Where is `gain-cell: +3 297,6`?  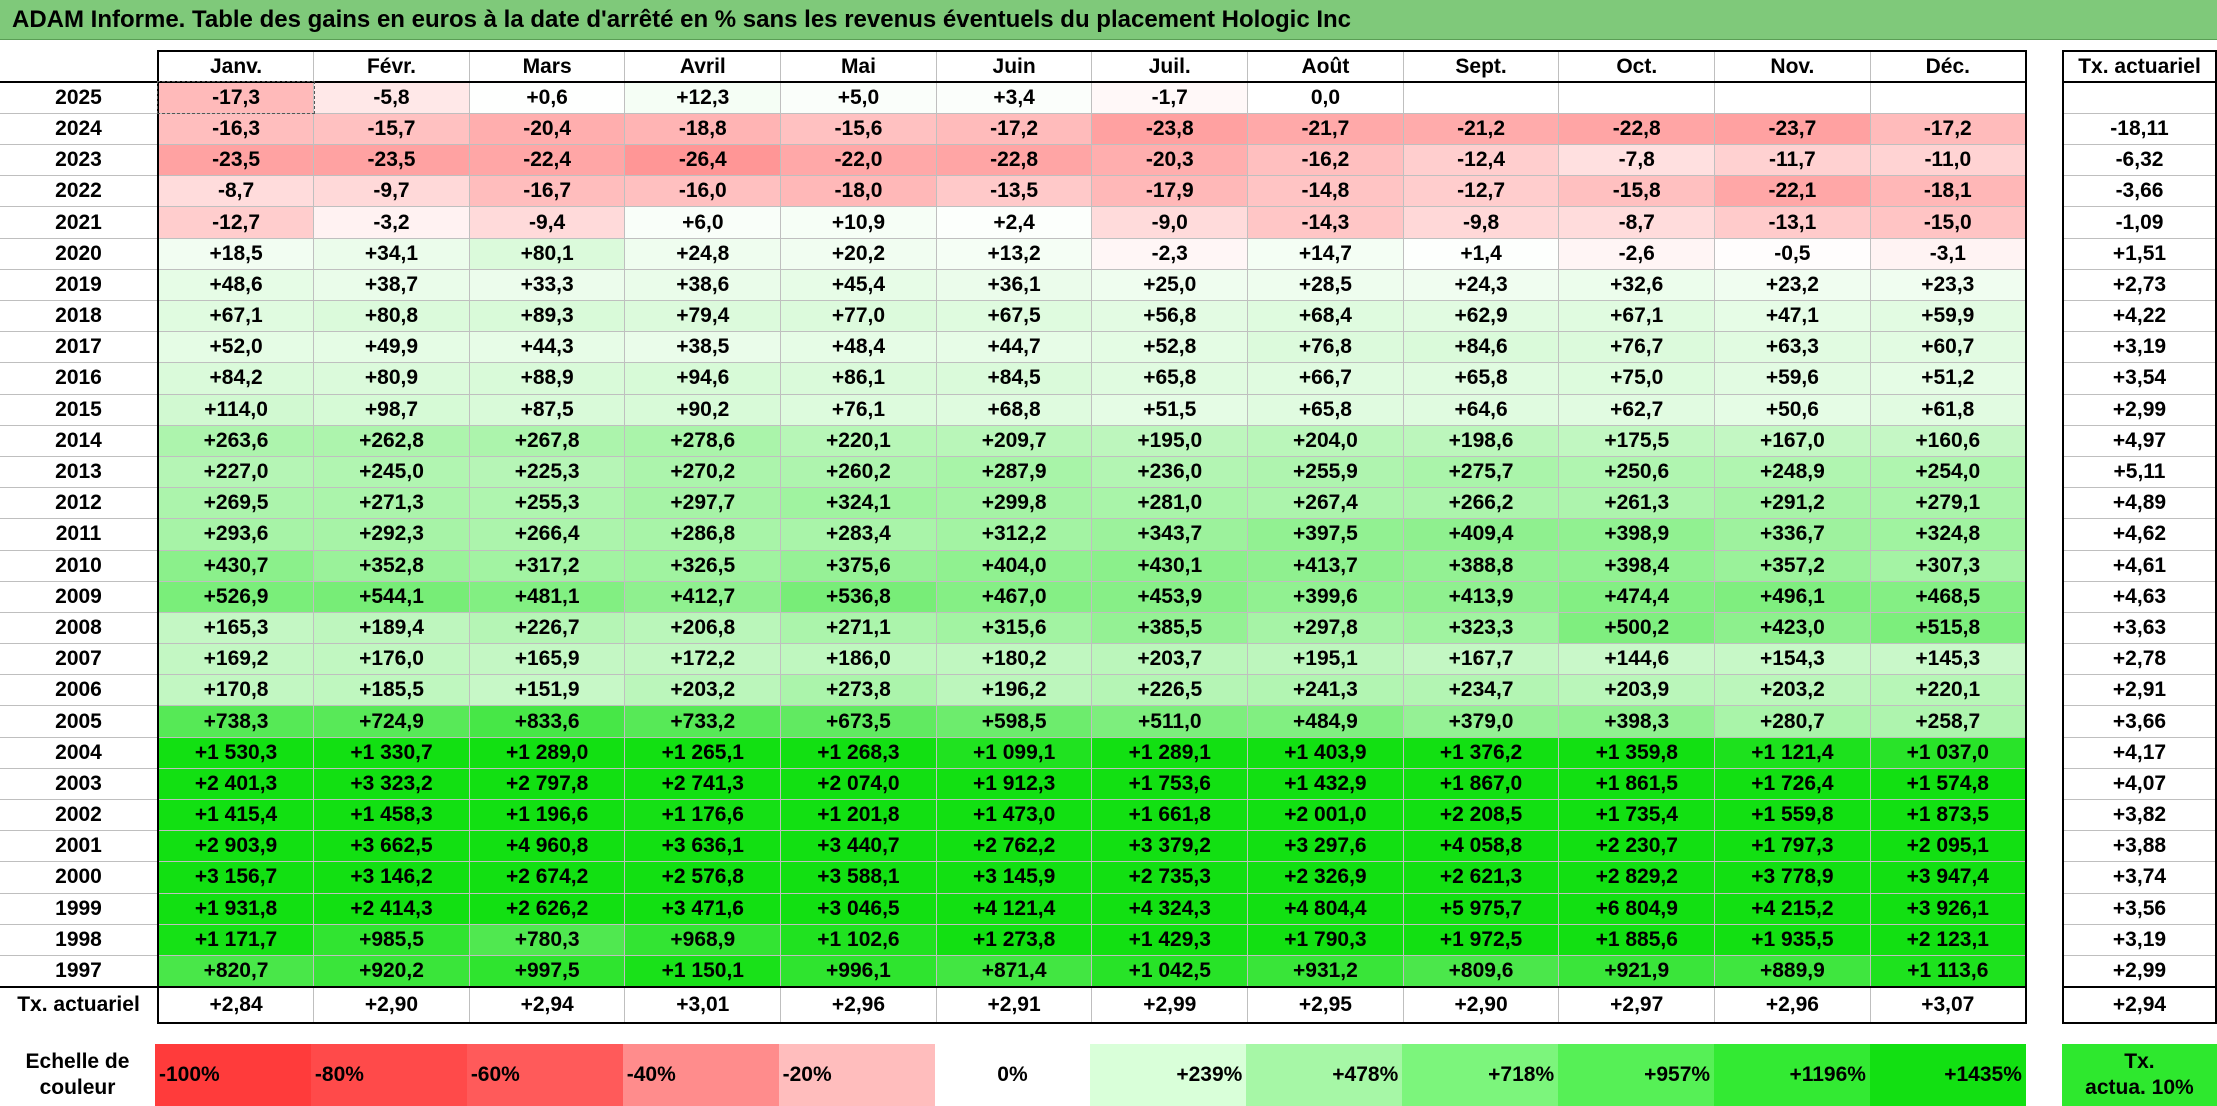 gain-cell: +3 297,6 is located at coordinates (1325, 846).